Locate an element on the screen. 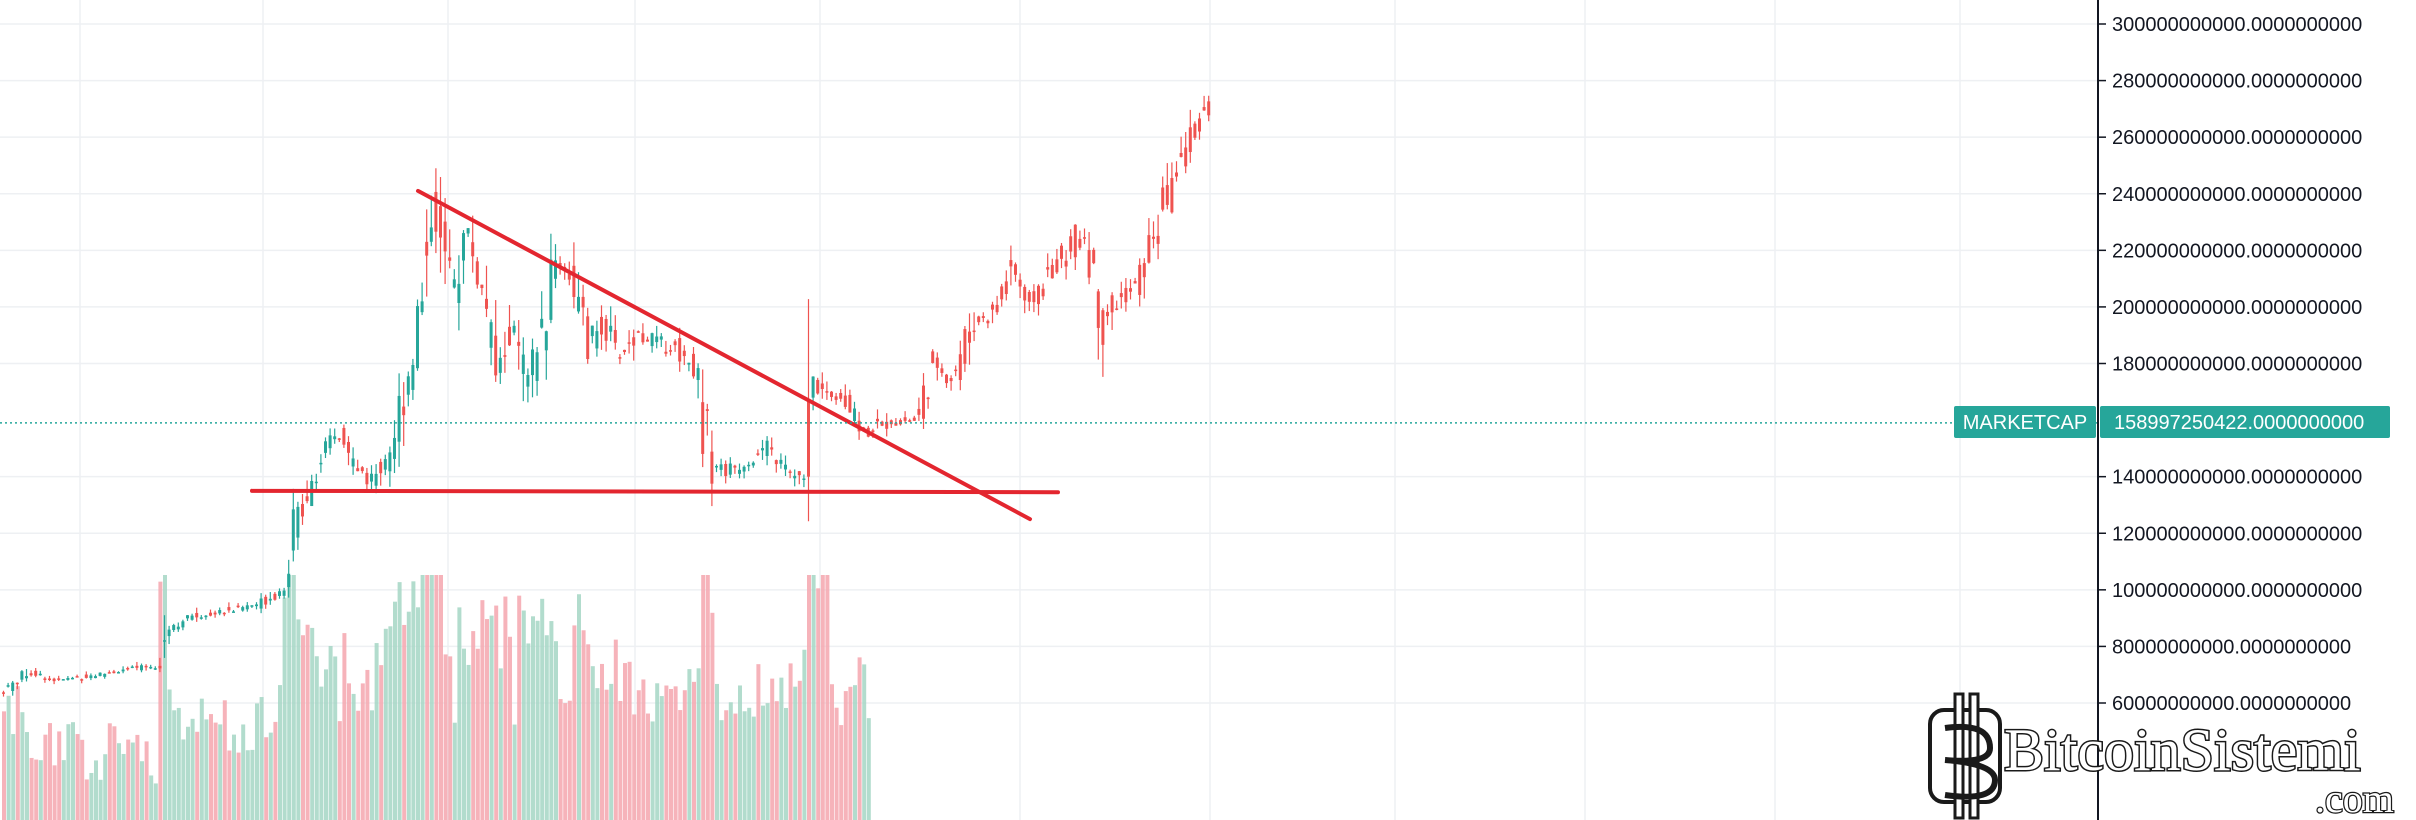 Image resolution: width=2416 pixels, height=820 pixels. current-value-tag-bg is located at coordinates (2245, 422).